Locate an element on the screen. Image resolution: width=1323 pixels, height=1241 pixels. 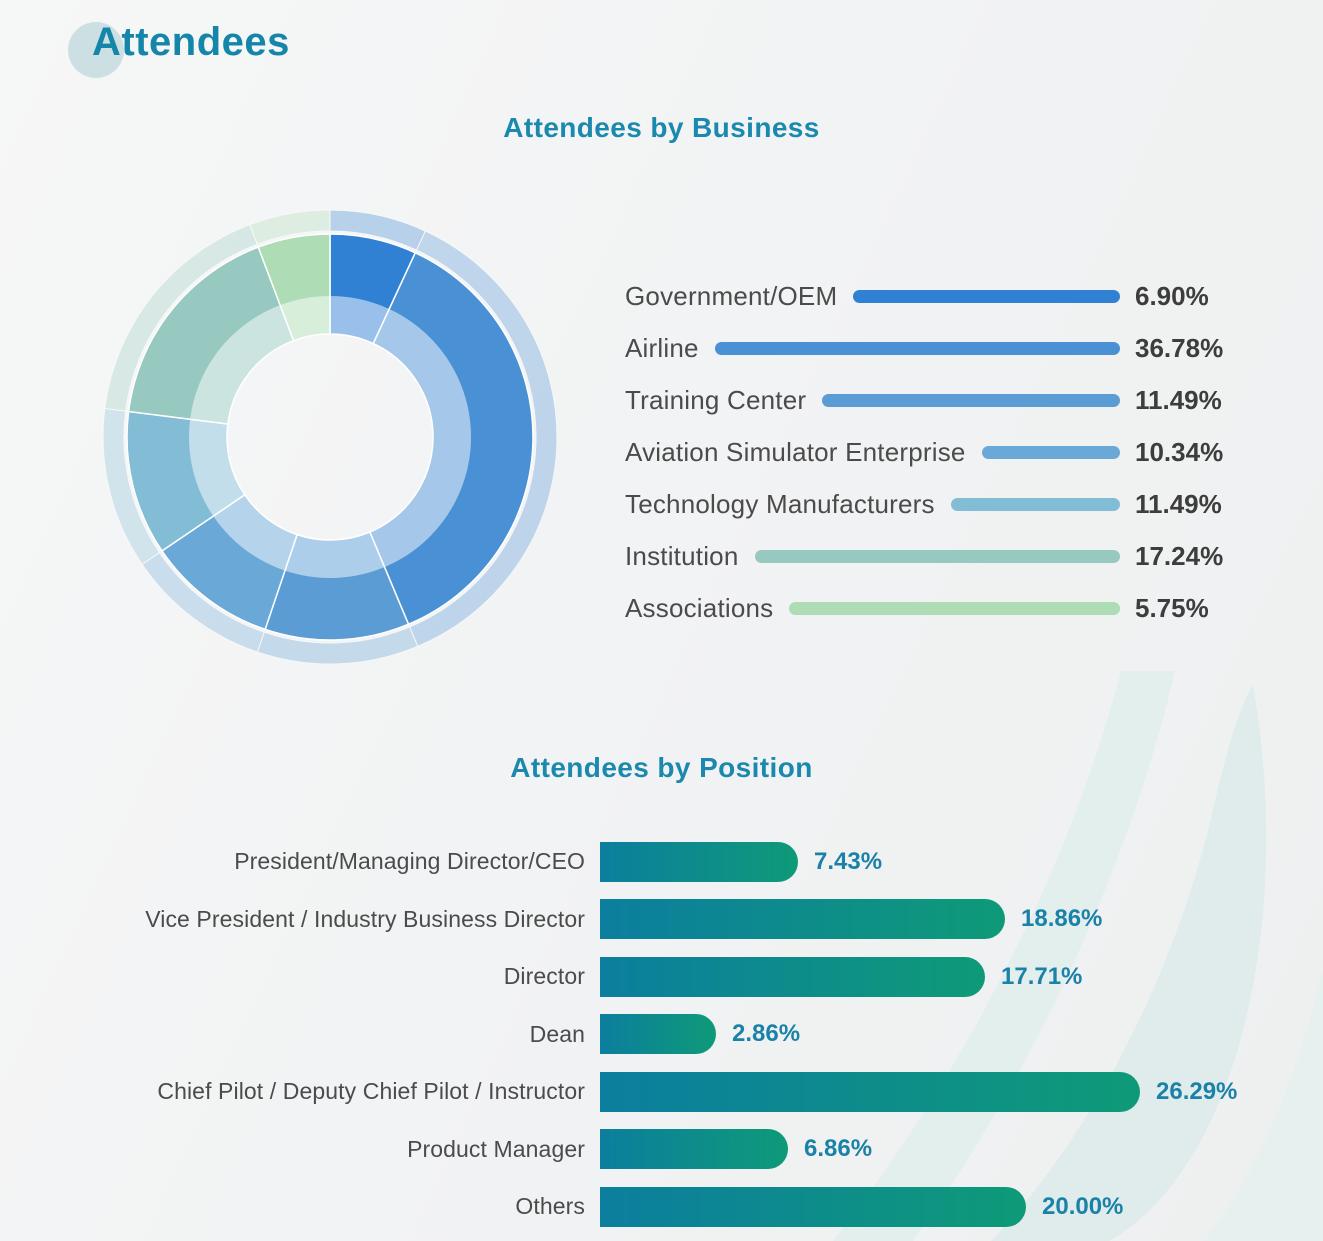
legend-item: Associations 5.75% is located at coordinates (931, 608).